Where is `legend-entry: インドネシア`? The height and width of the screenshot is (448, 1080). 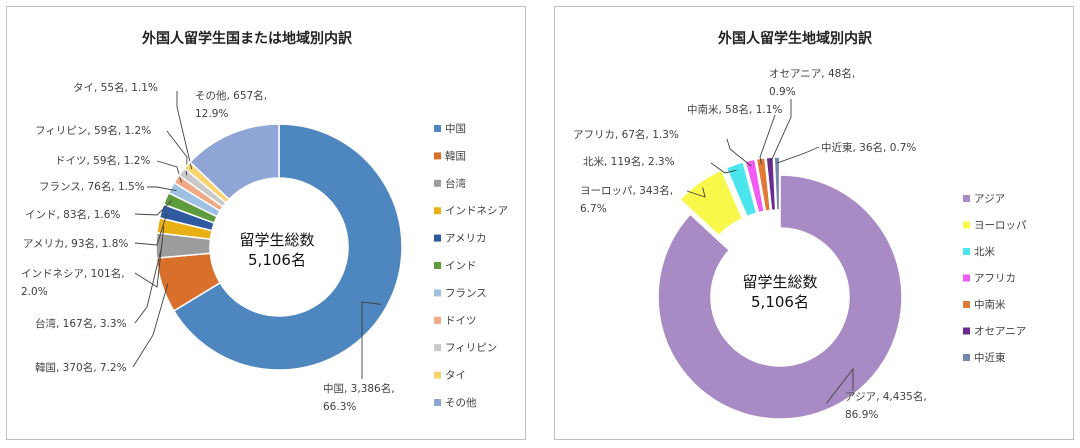
legend-entry: インドネシア is located at coordinates (476, 211).